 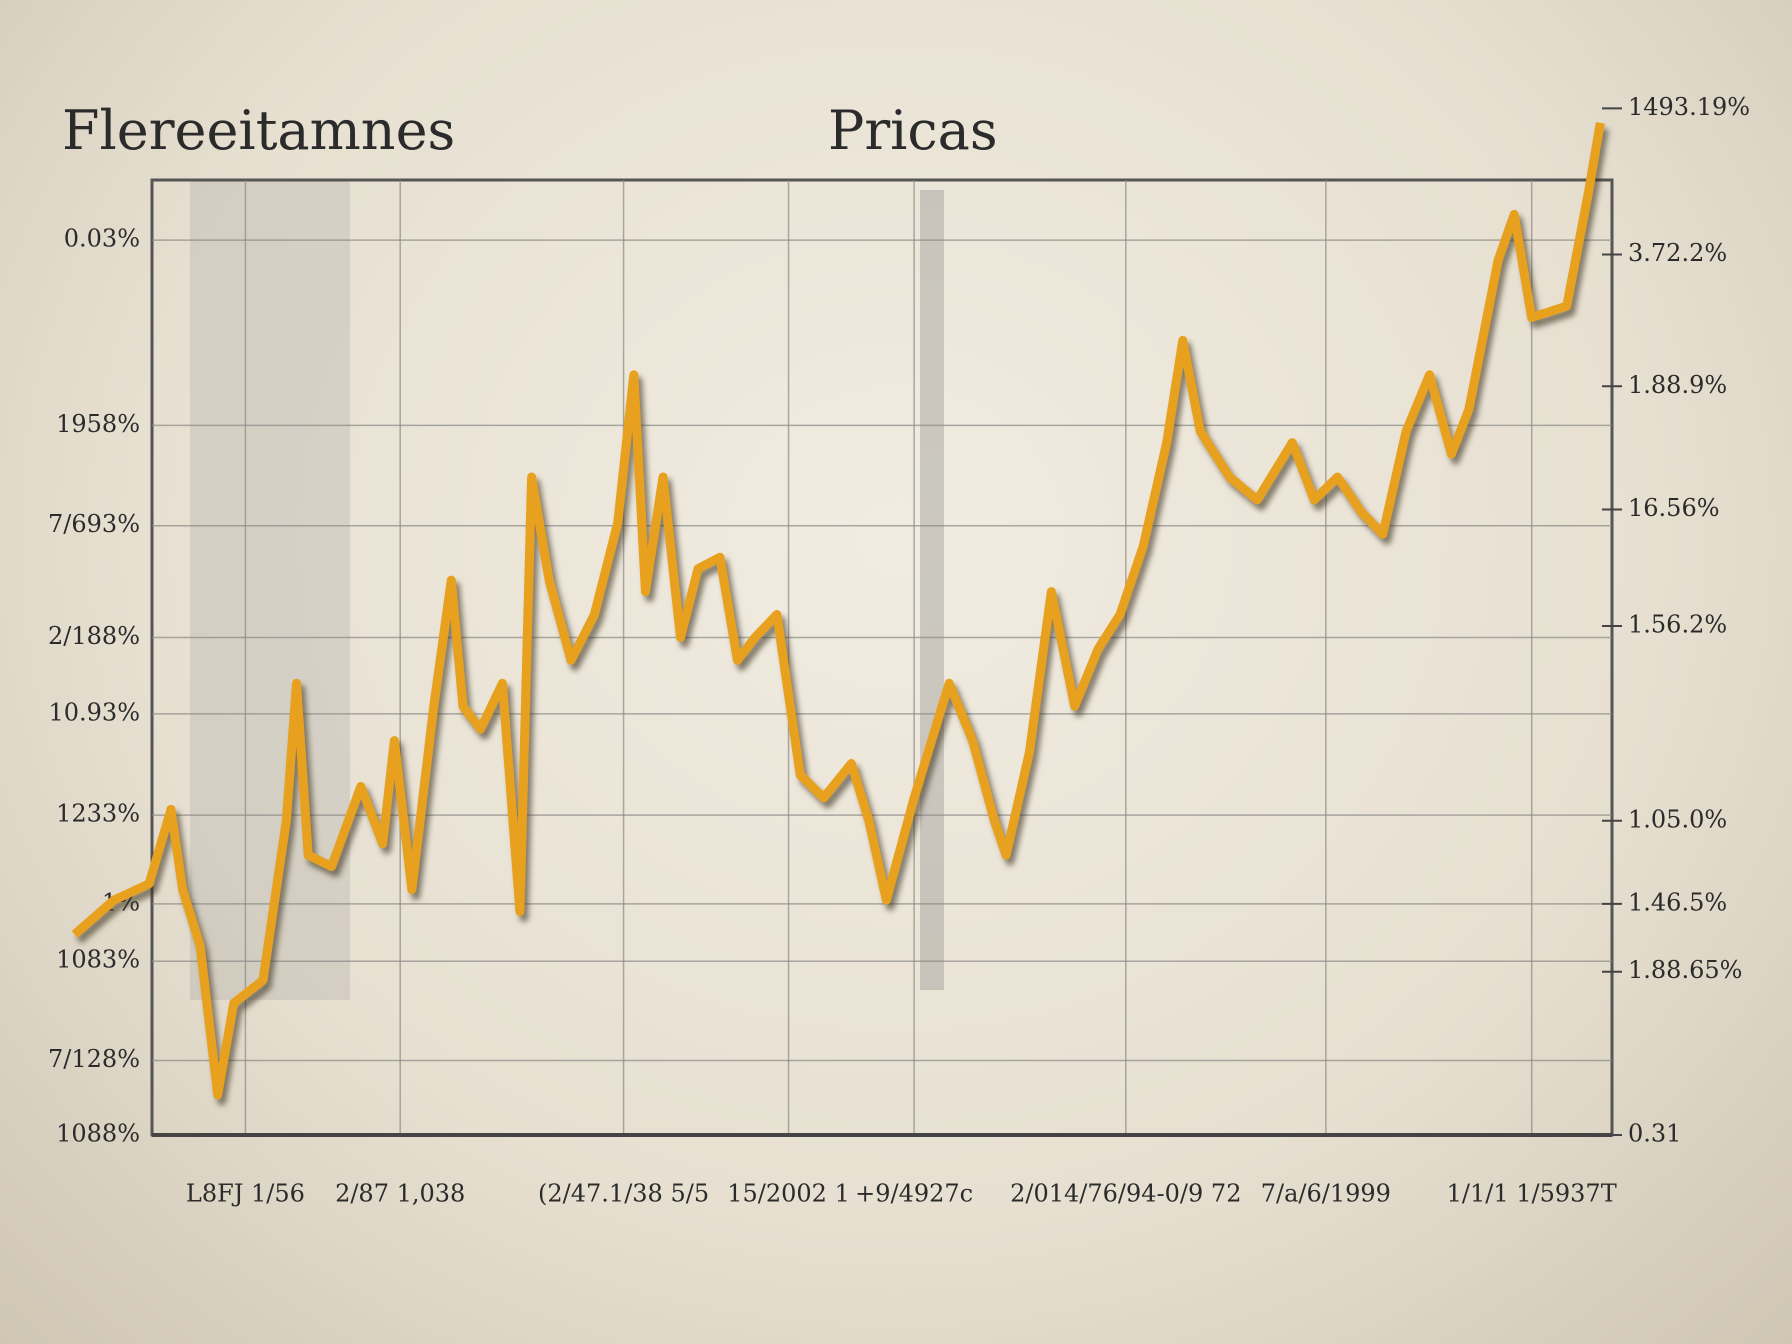 What do you see at coordinates (1532, 1194) in the screenshot?
I see `x-tick-label: 1/1/1 1/5937T` at bounding box center [1532, 1194].